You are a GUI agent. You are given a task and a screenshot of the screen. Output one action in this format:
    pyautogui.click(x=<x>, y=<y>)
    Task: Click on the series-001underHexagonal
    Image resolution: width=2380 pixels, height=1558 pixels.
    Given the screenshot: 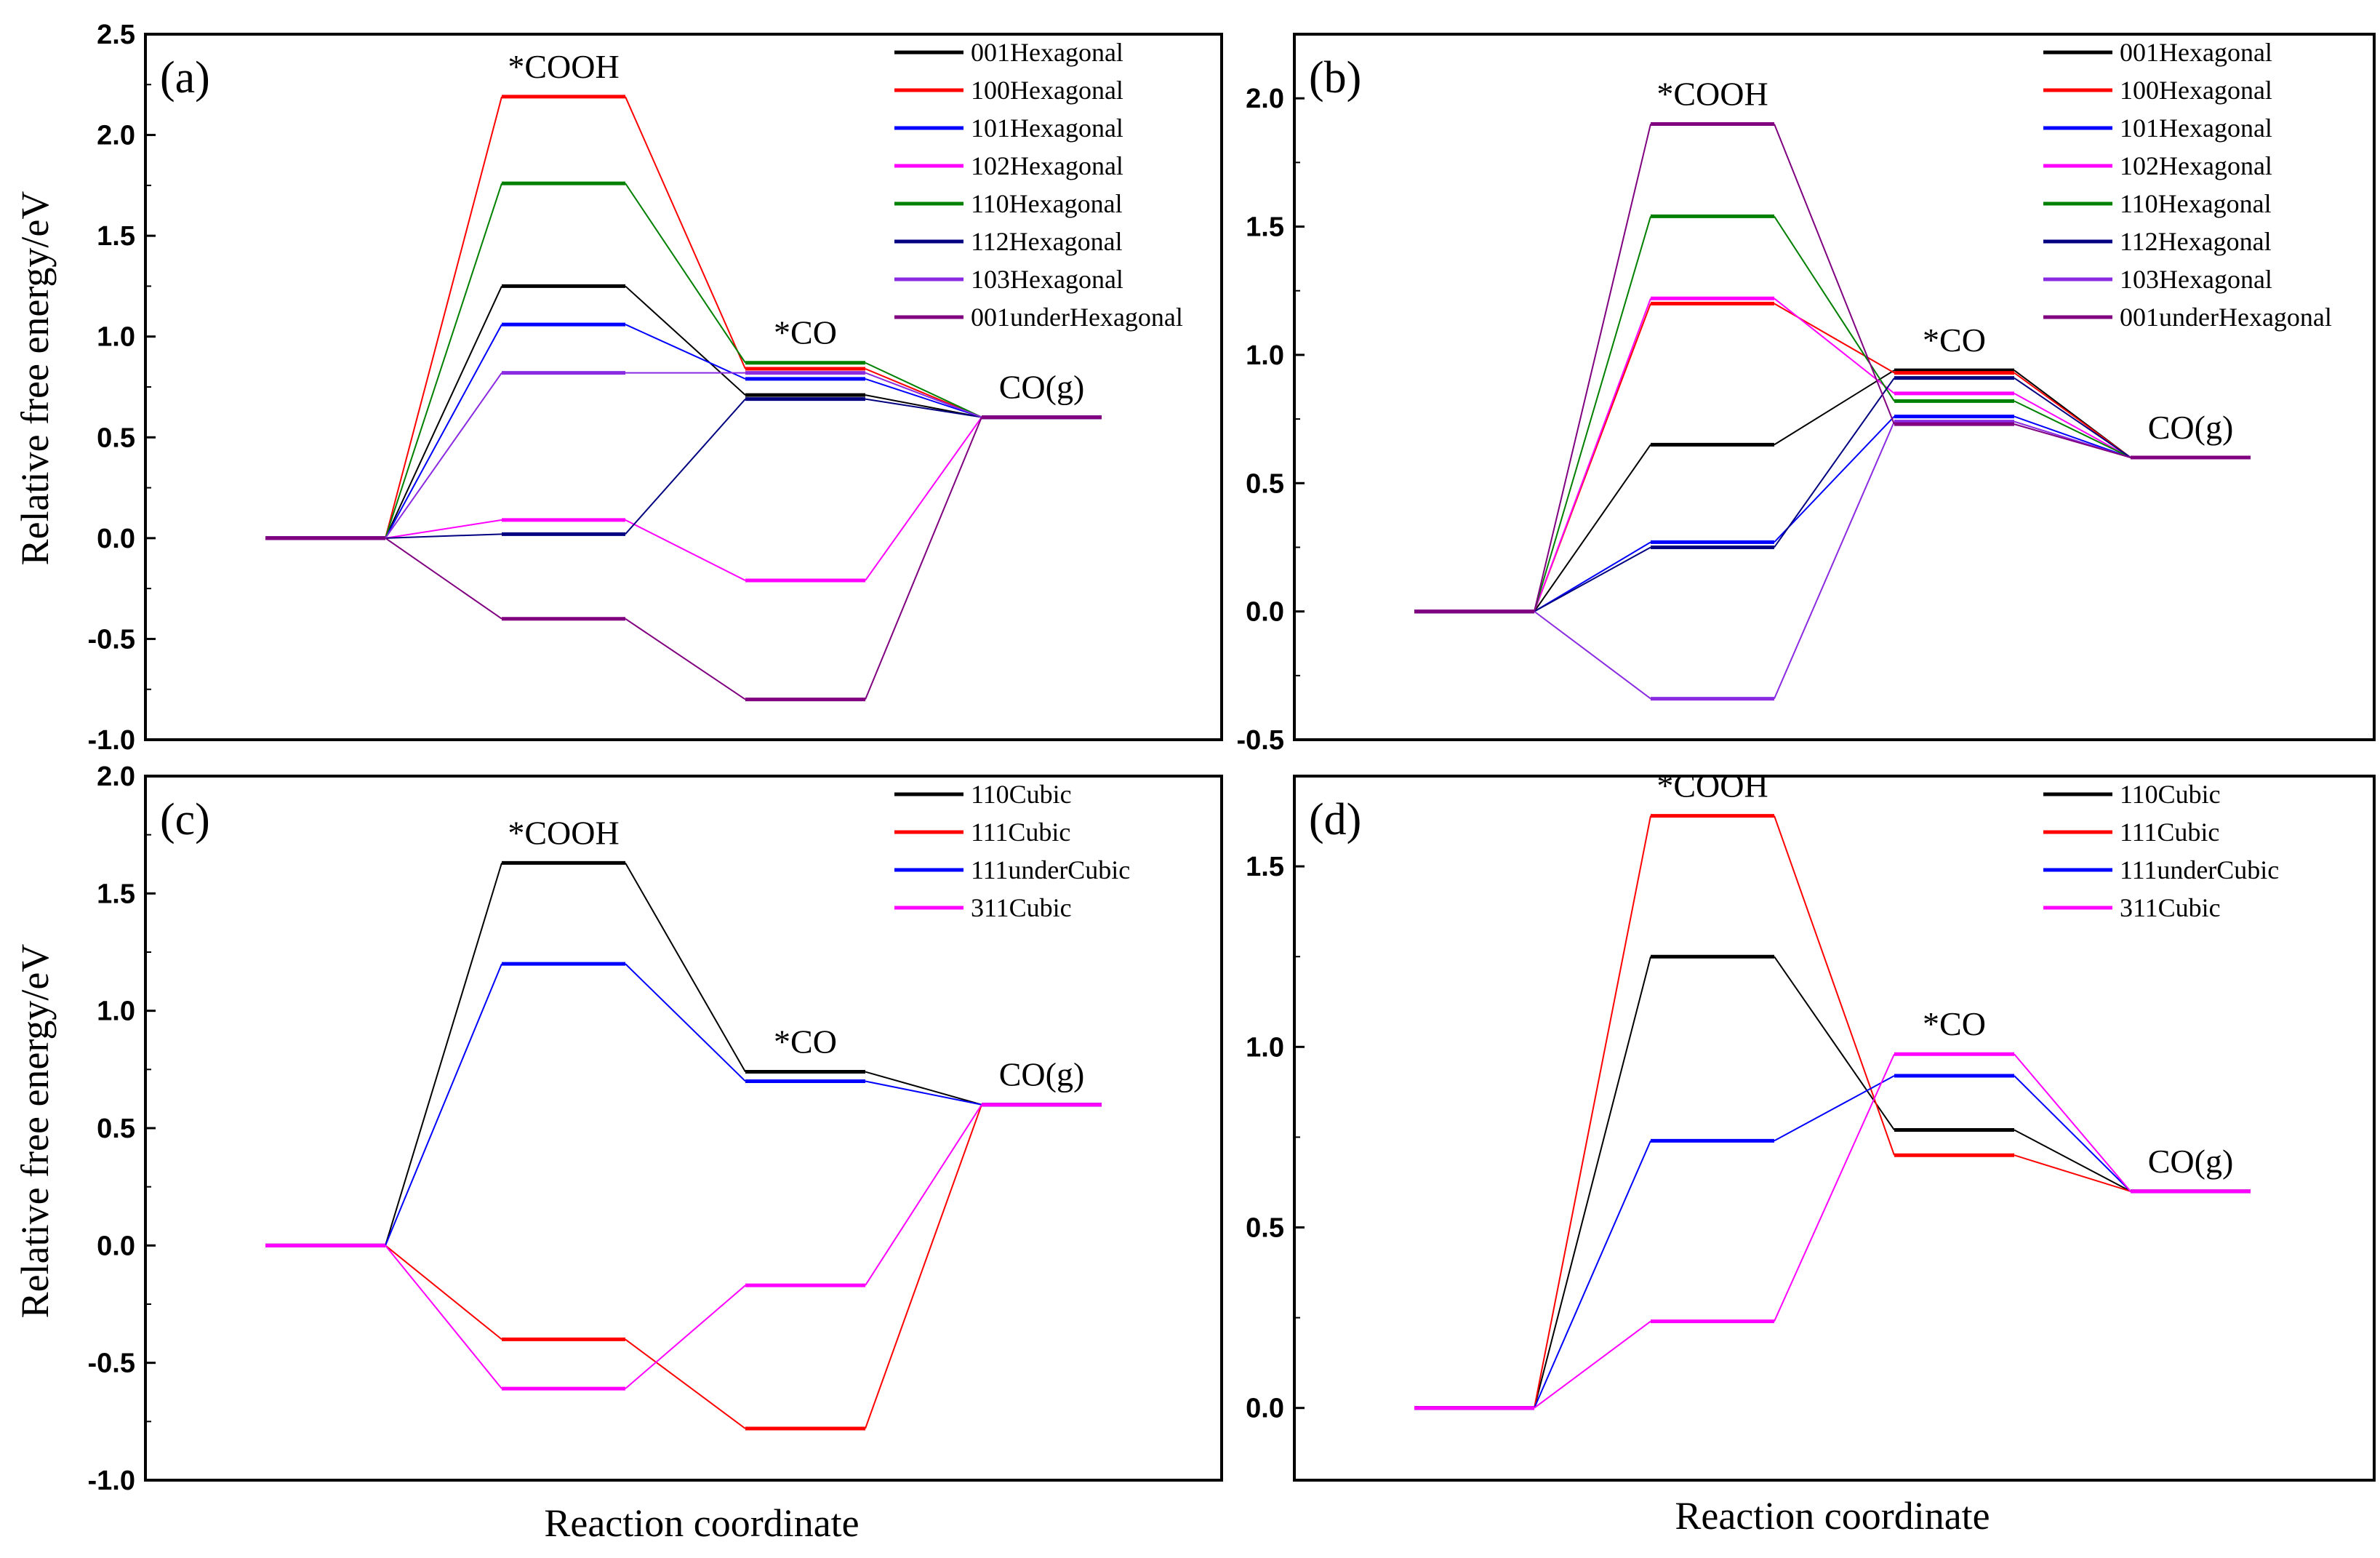 What is the action you would take?
    pyautogui.click(x=683, y=558)
    